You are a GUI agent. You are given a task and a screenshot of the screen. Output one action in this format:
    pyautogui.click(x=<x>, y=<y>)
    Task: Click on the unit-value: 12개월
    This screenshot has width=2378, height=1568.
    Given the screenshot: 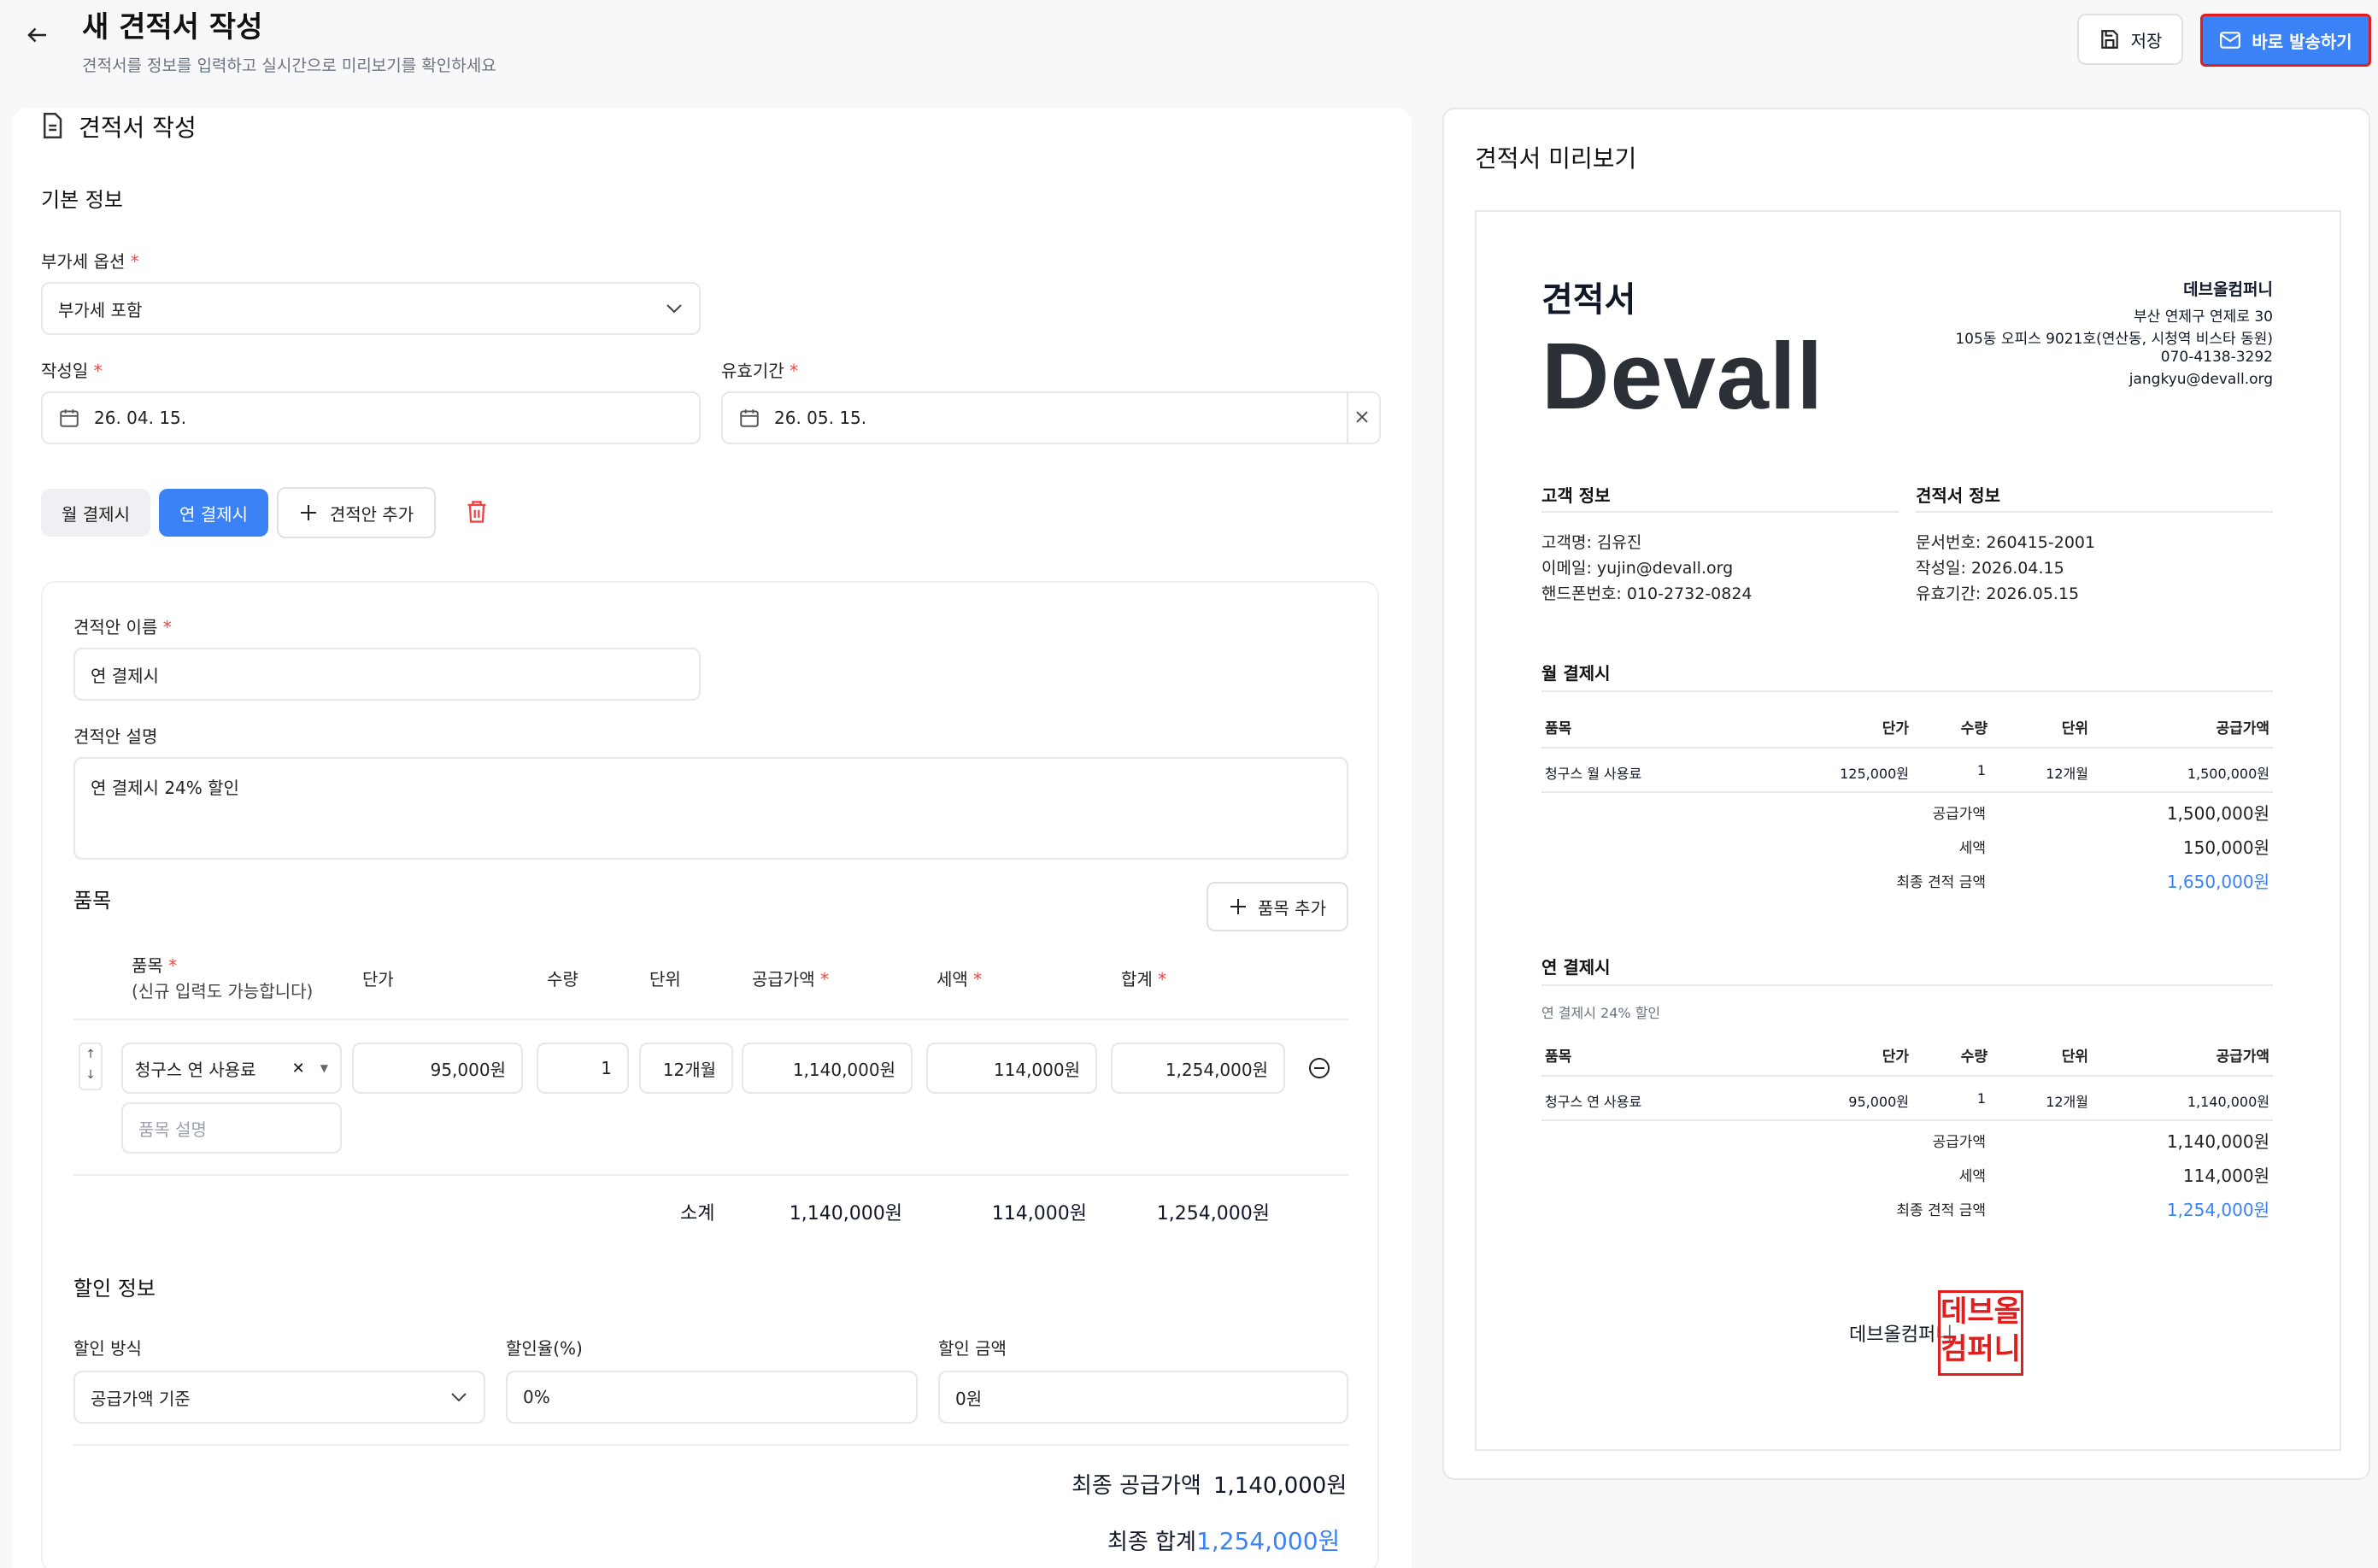 What is the action you would take?
    pyautogui.click(x=689, y=1069)
    